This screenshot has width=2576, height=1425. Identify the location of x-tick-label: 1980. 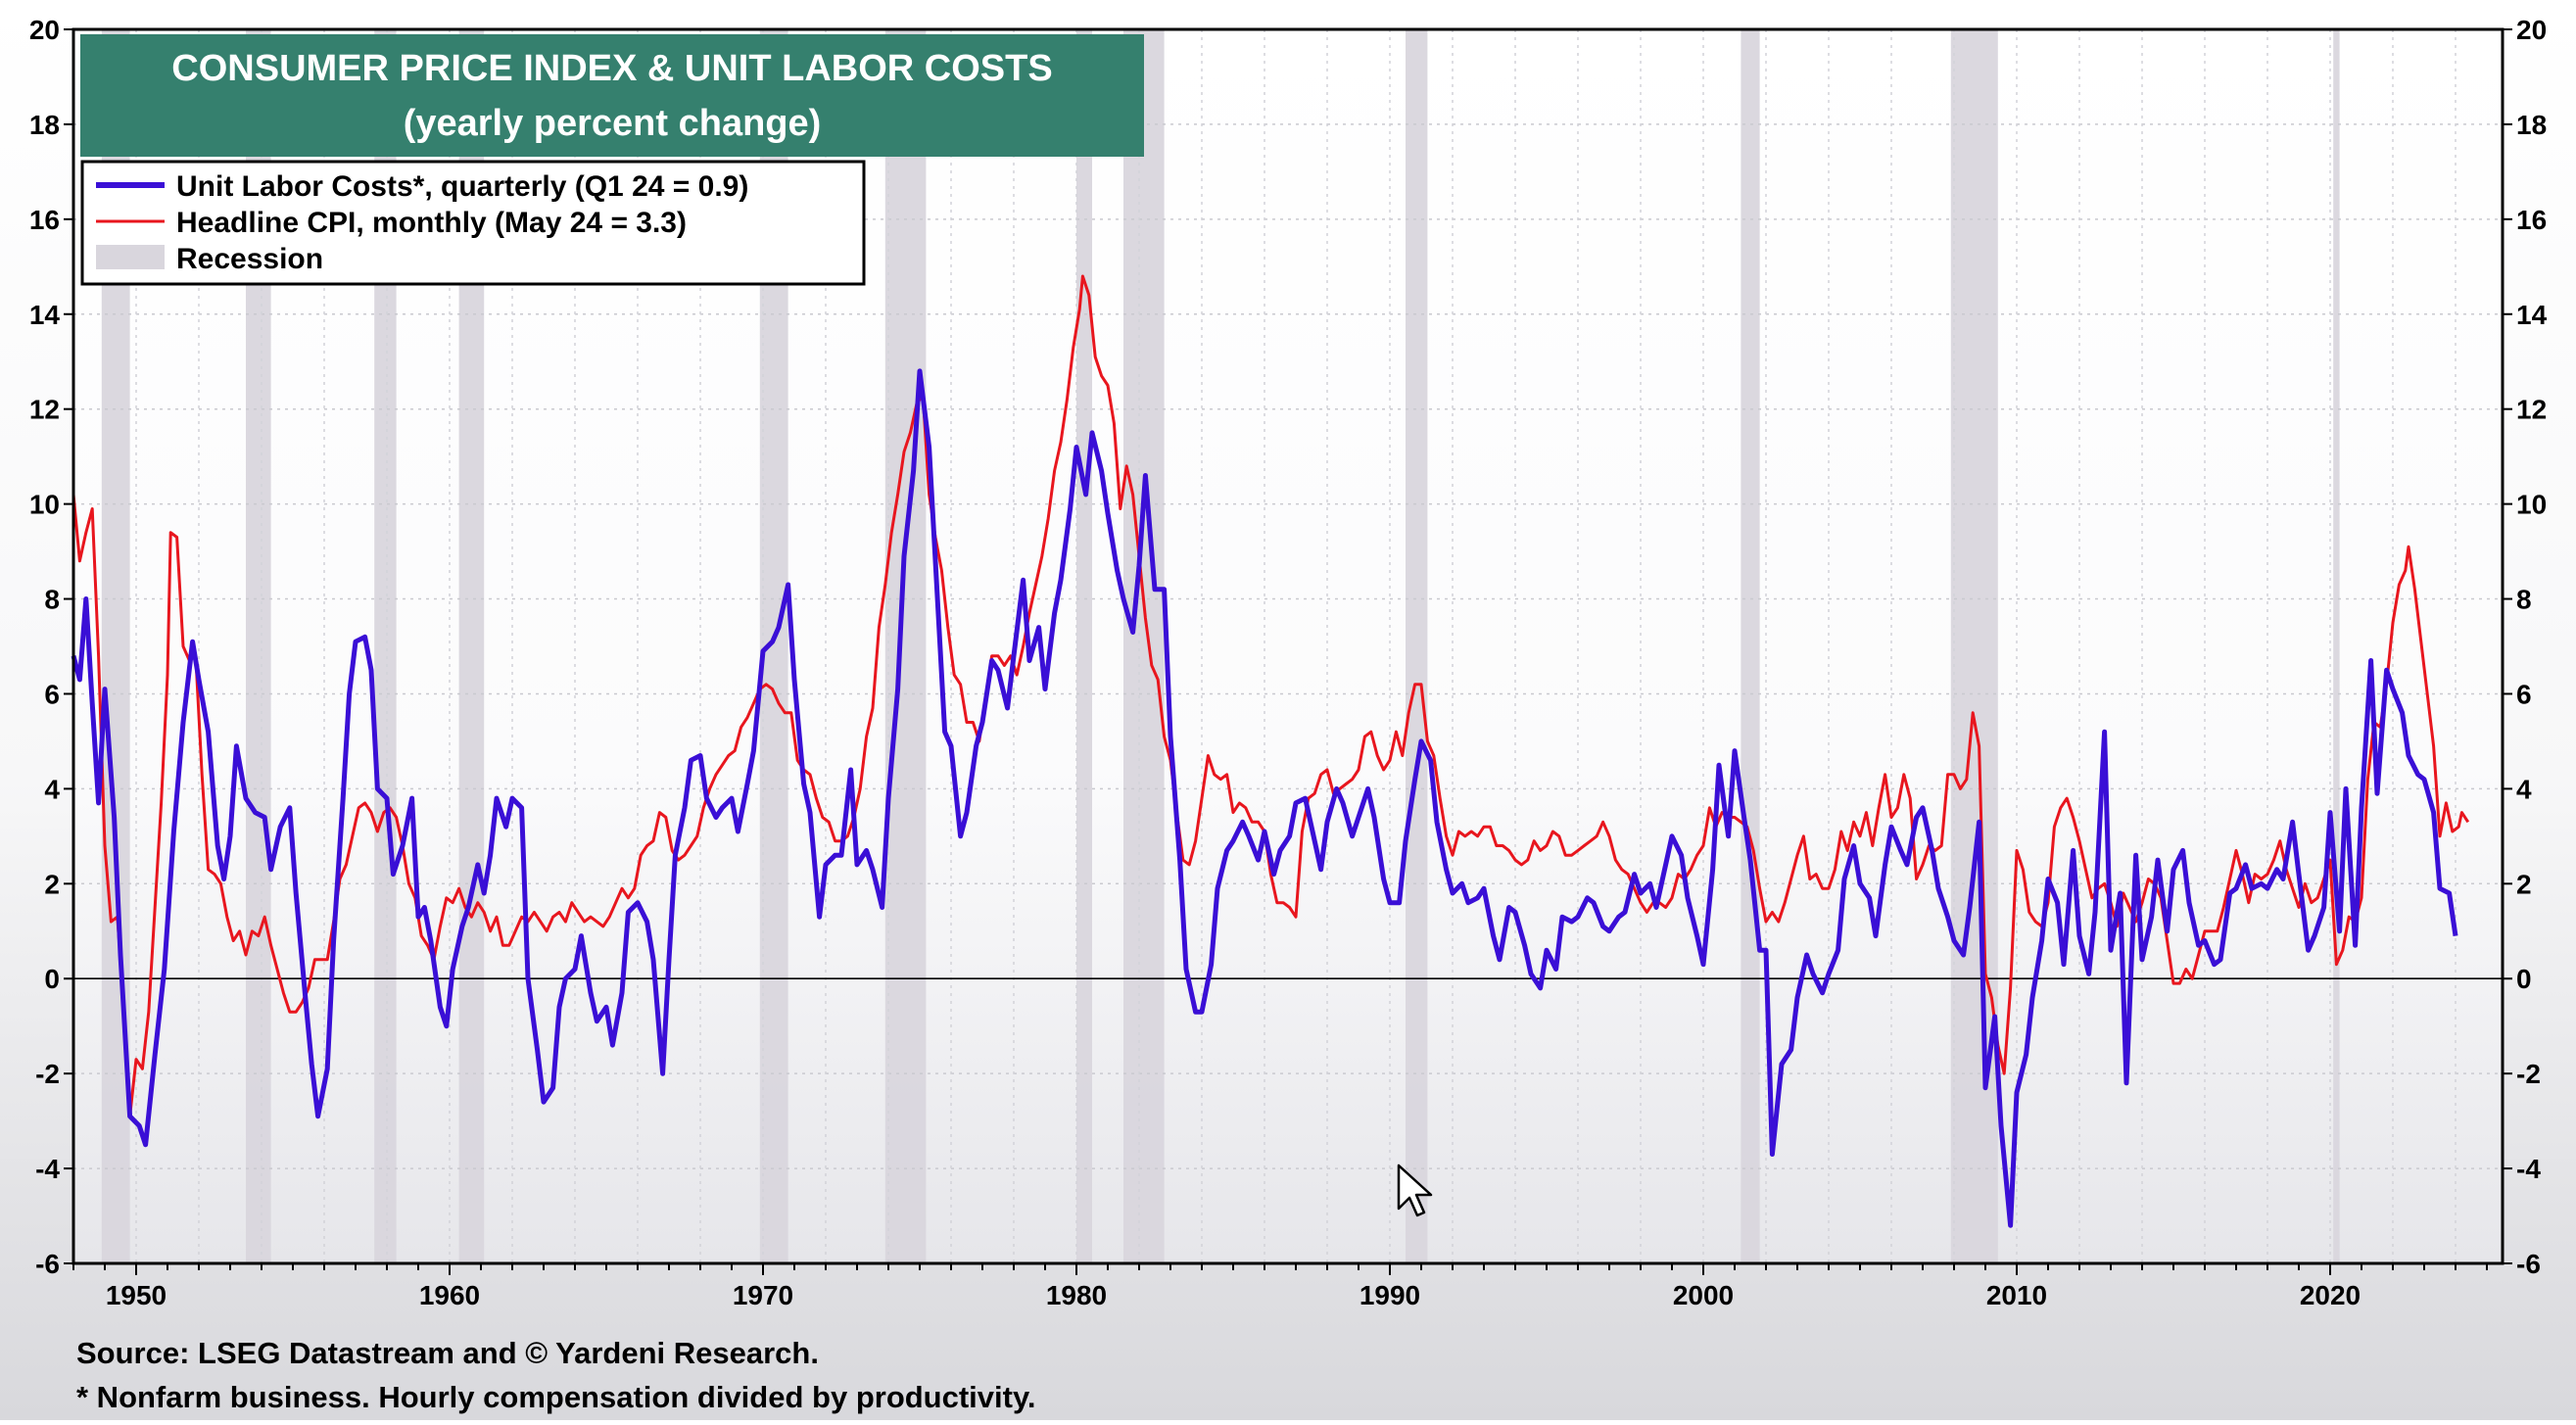
(1077, 1295).